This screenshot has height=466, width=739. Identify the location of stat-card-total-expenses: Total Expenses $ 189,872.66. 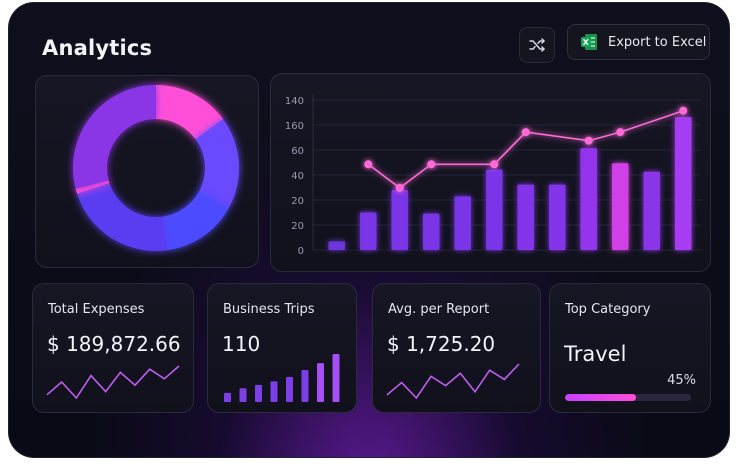
(113, 348).